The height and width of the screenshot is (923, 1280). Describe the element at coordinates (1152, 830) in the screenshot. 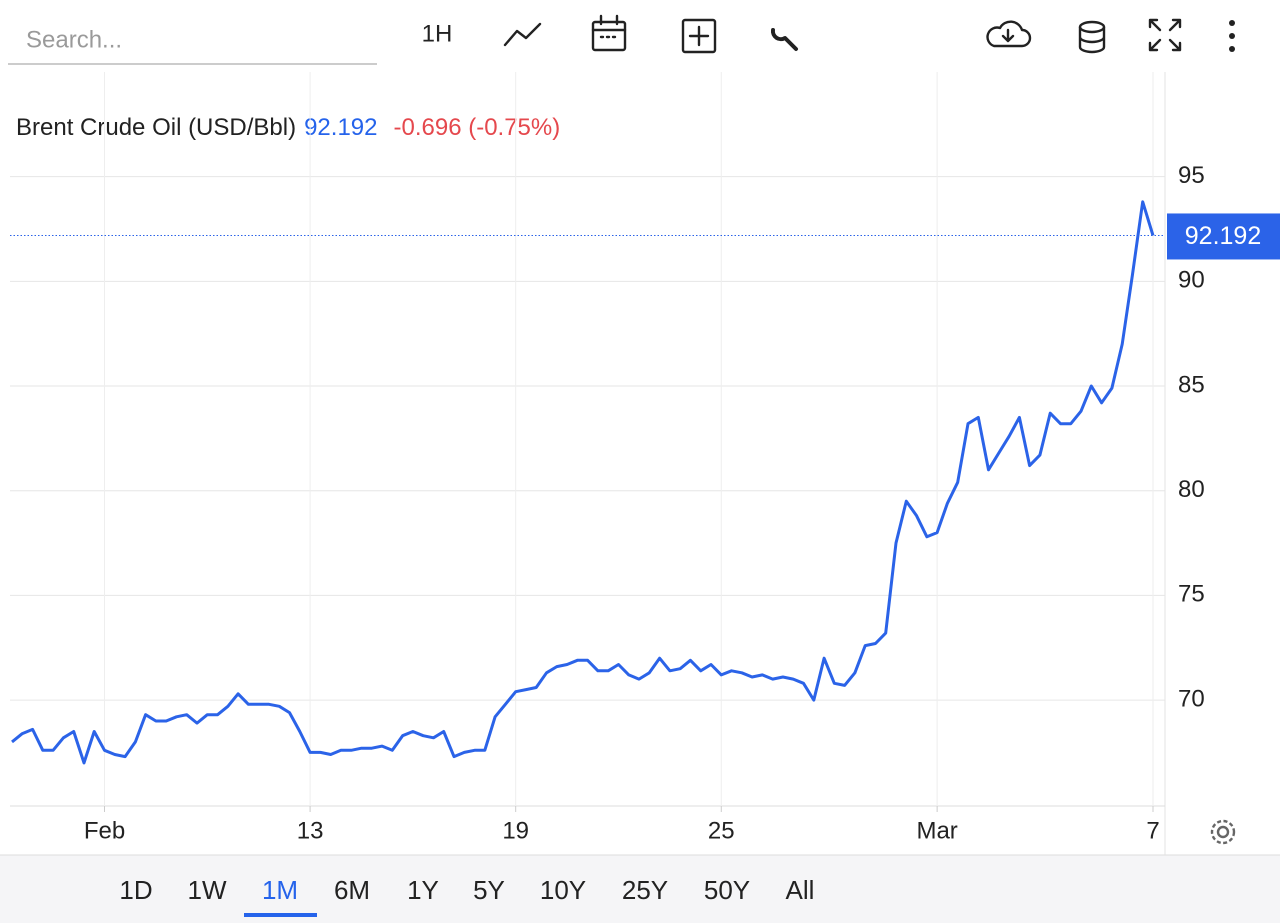

I see `x-tick-label: 7` at that location.